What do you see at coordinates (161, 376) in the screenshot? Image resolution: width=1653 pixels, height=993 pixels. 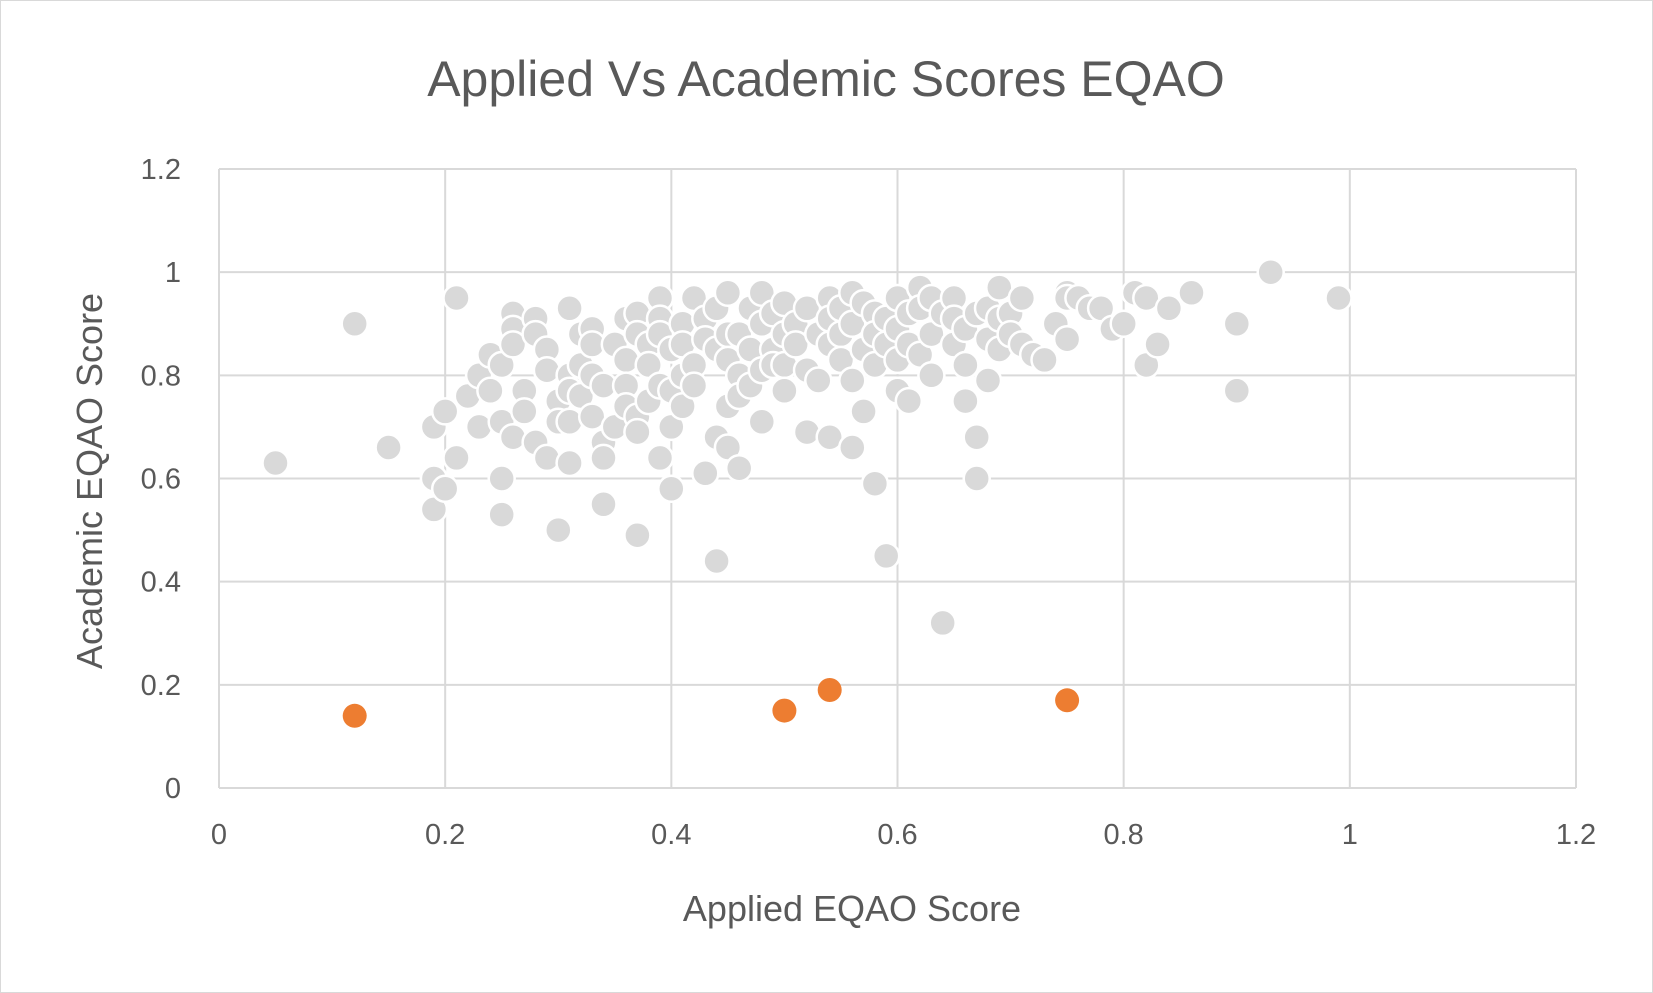 I see `y-tick-label: 0.8` at bounding box center [161, 376].